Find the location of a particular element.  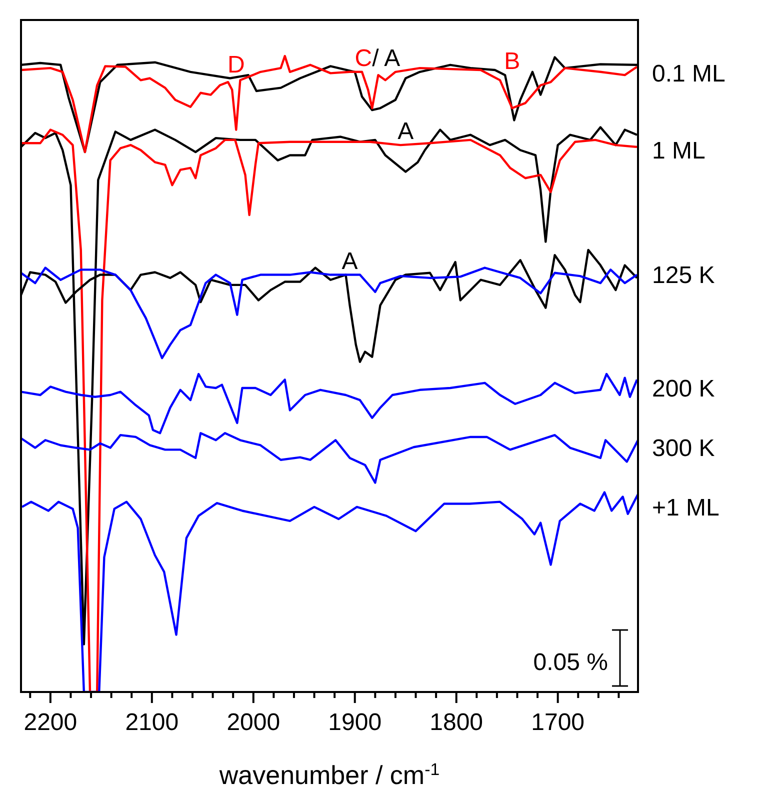

x-tick-label: 2200 is located at coordinates (51, 722).